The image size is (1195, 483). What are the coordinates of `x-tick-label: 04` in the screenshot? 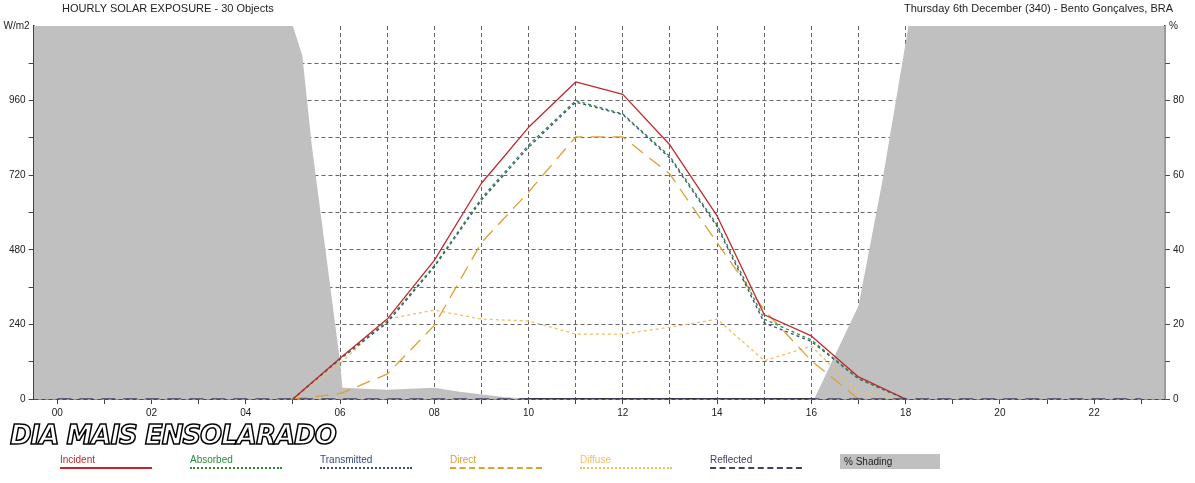 It's located at (246, 412).